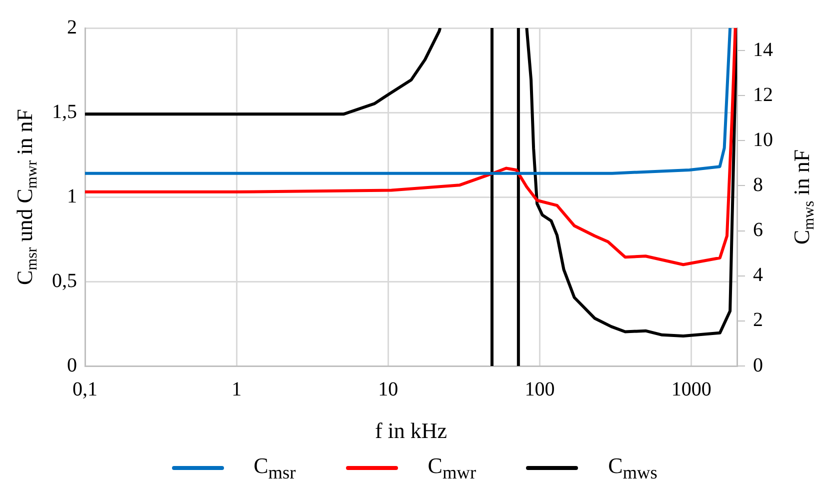 Image resolution: width=829 pixels, height=502 pixels. What do you see at coordinates (803, 197) in the screenshot?
I see `y2-axis-title: Cmws in nF` at bounding box center [803, 197].